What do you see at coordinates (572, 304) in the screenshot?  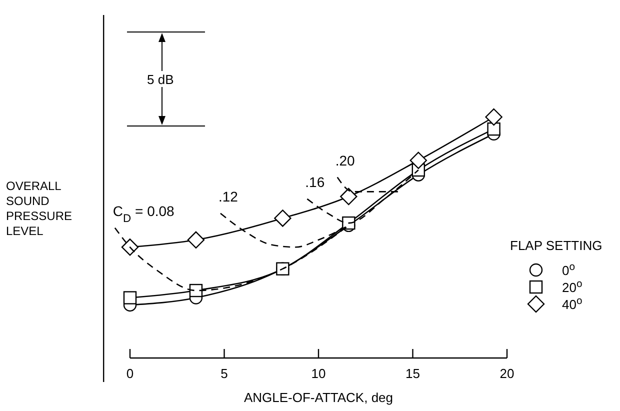 I see `legend-label: 40$^{o}$` at bounding box center [572, 304].